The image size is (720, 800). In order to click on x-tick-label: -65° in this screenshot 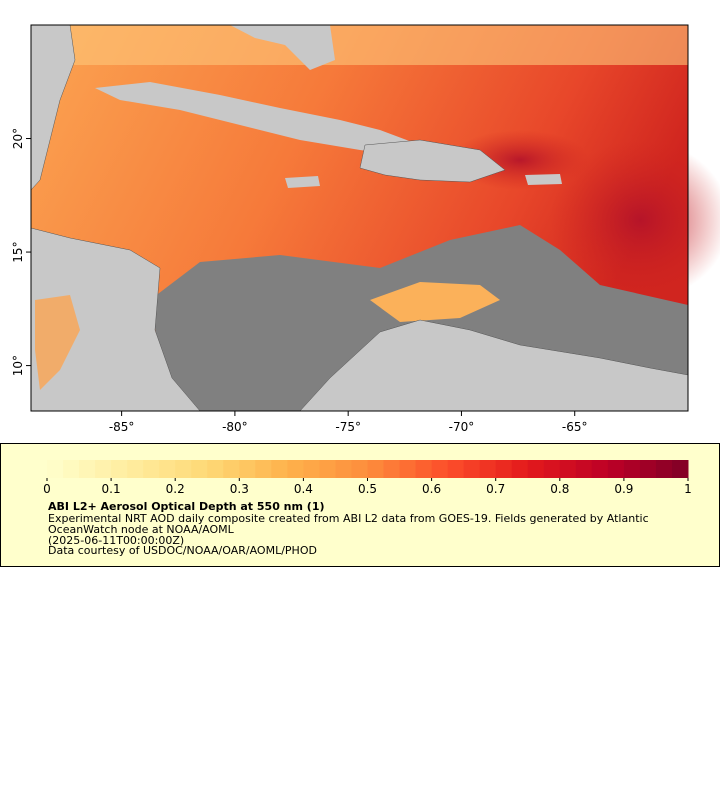, I will do `click(575, 427)`.